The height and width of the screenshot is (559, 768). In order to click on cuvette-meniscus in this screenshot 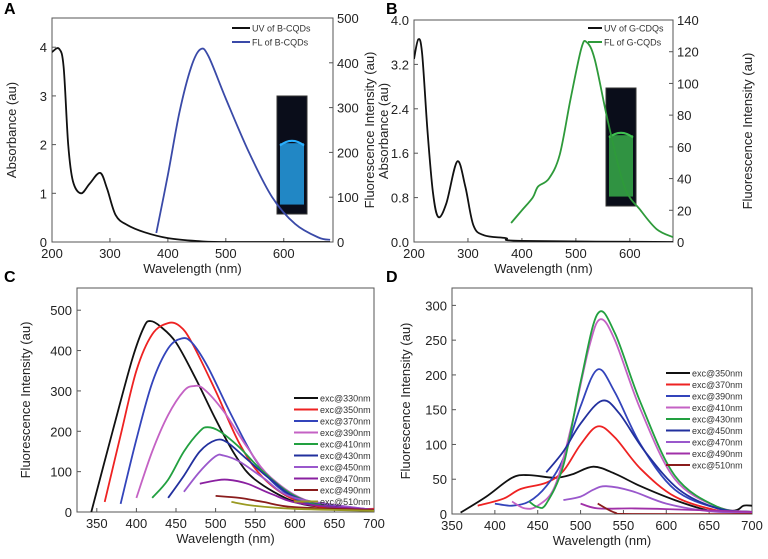, I will do `click(292, 143)`.